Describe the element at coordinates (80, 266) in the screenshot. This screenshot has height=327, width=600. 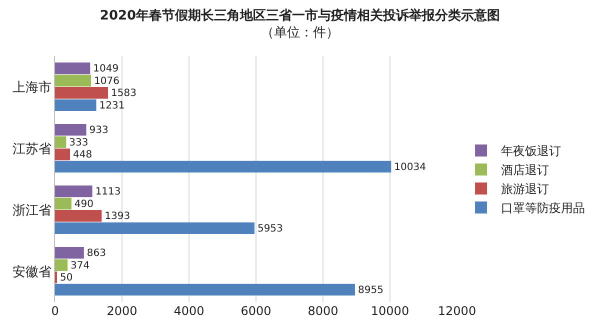
I see `data-label: 374` at that location.